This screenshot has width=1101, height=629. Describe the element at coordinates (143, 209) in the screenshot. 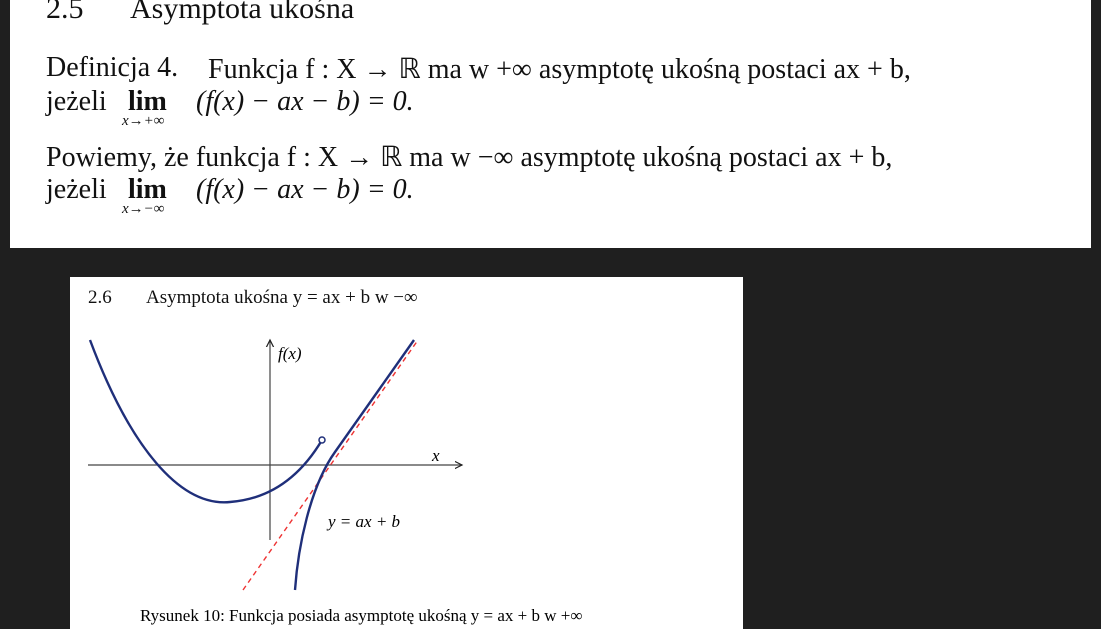

I see `limit-subscript: x→−∞` at that location.